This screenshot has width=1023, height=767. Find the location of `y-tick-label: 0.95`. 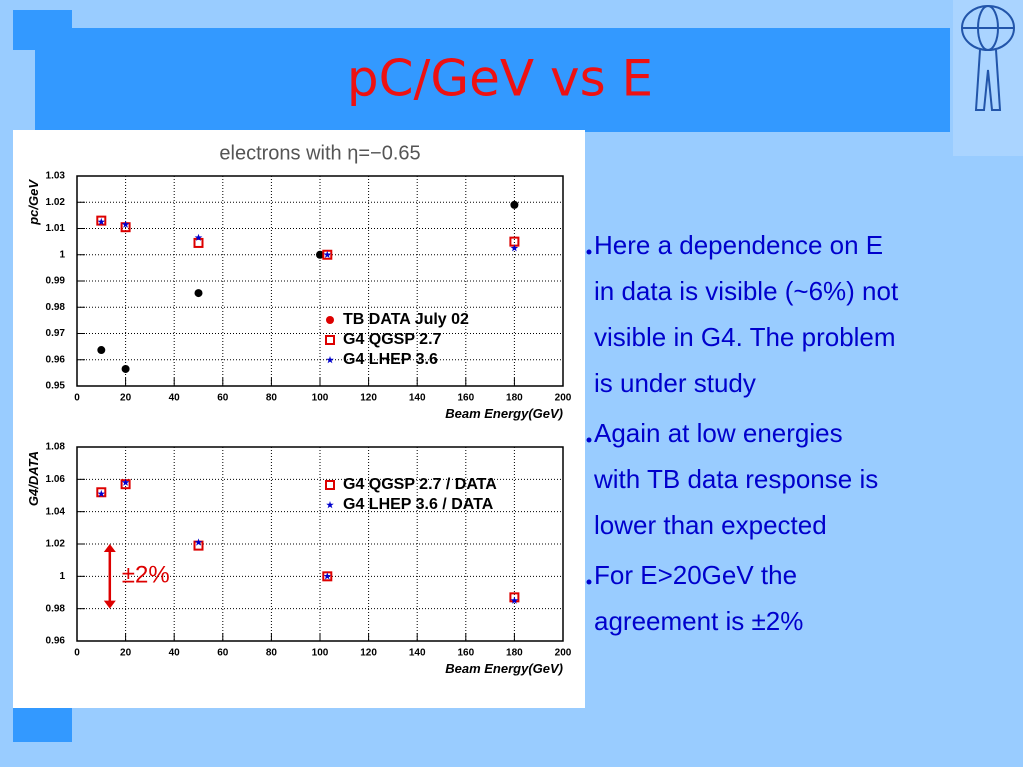

y-tick-label: 0.95 is located at coordinates (56, 386).